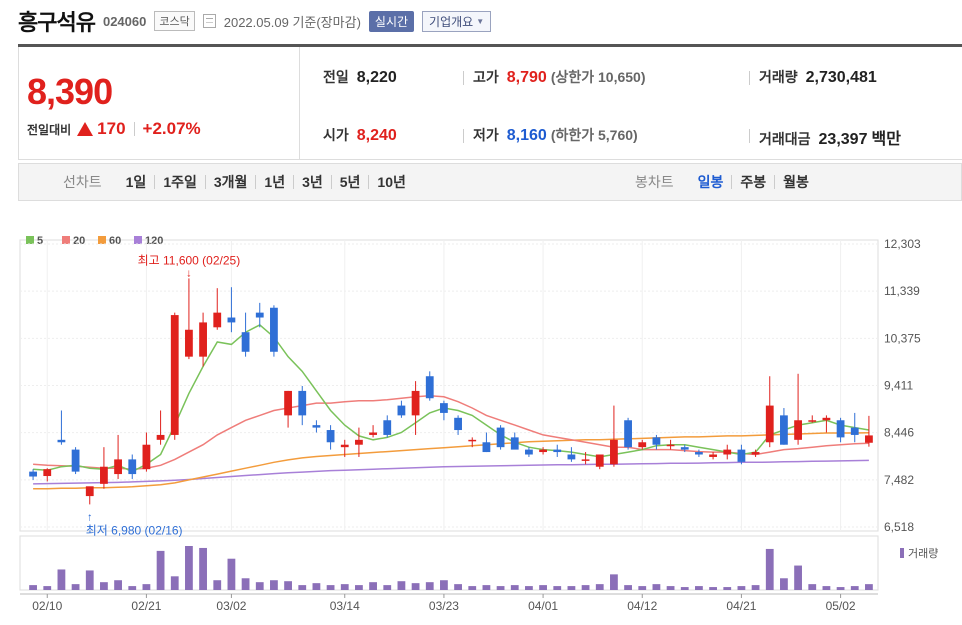  What do you see at coordinates (180, 182) in the screenshot?
I see `period-1w: 1주일` at bounding box center [180, 182].